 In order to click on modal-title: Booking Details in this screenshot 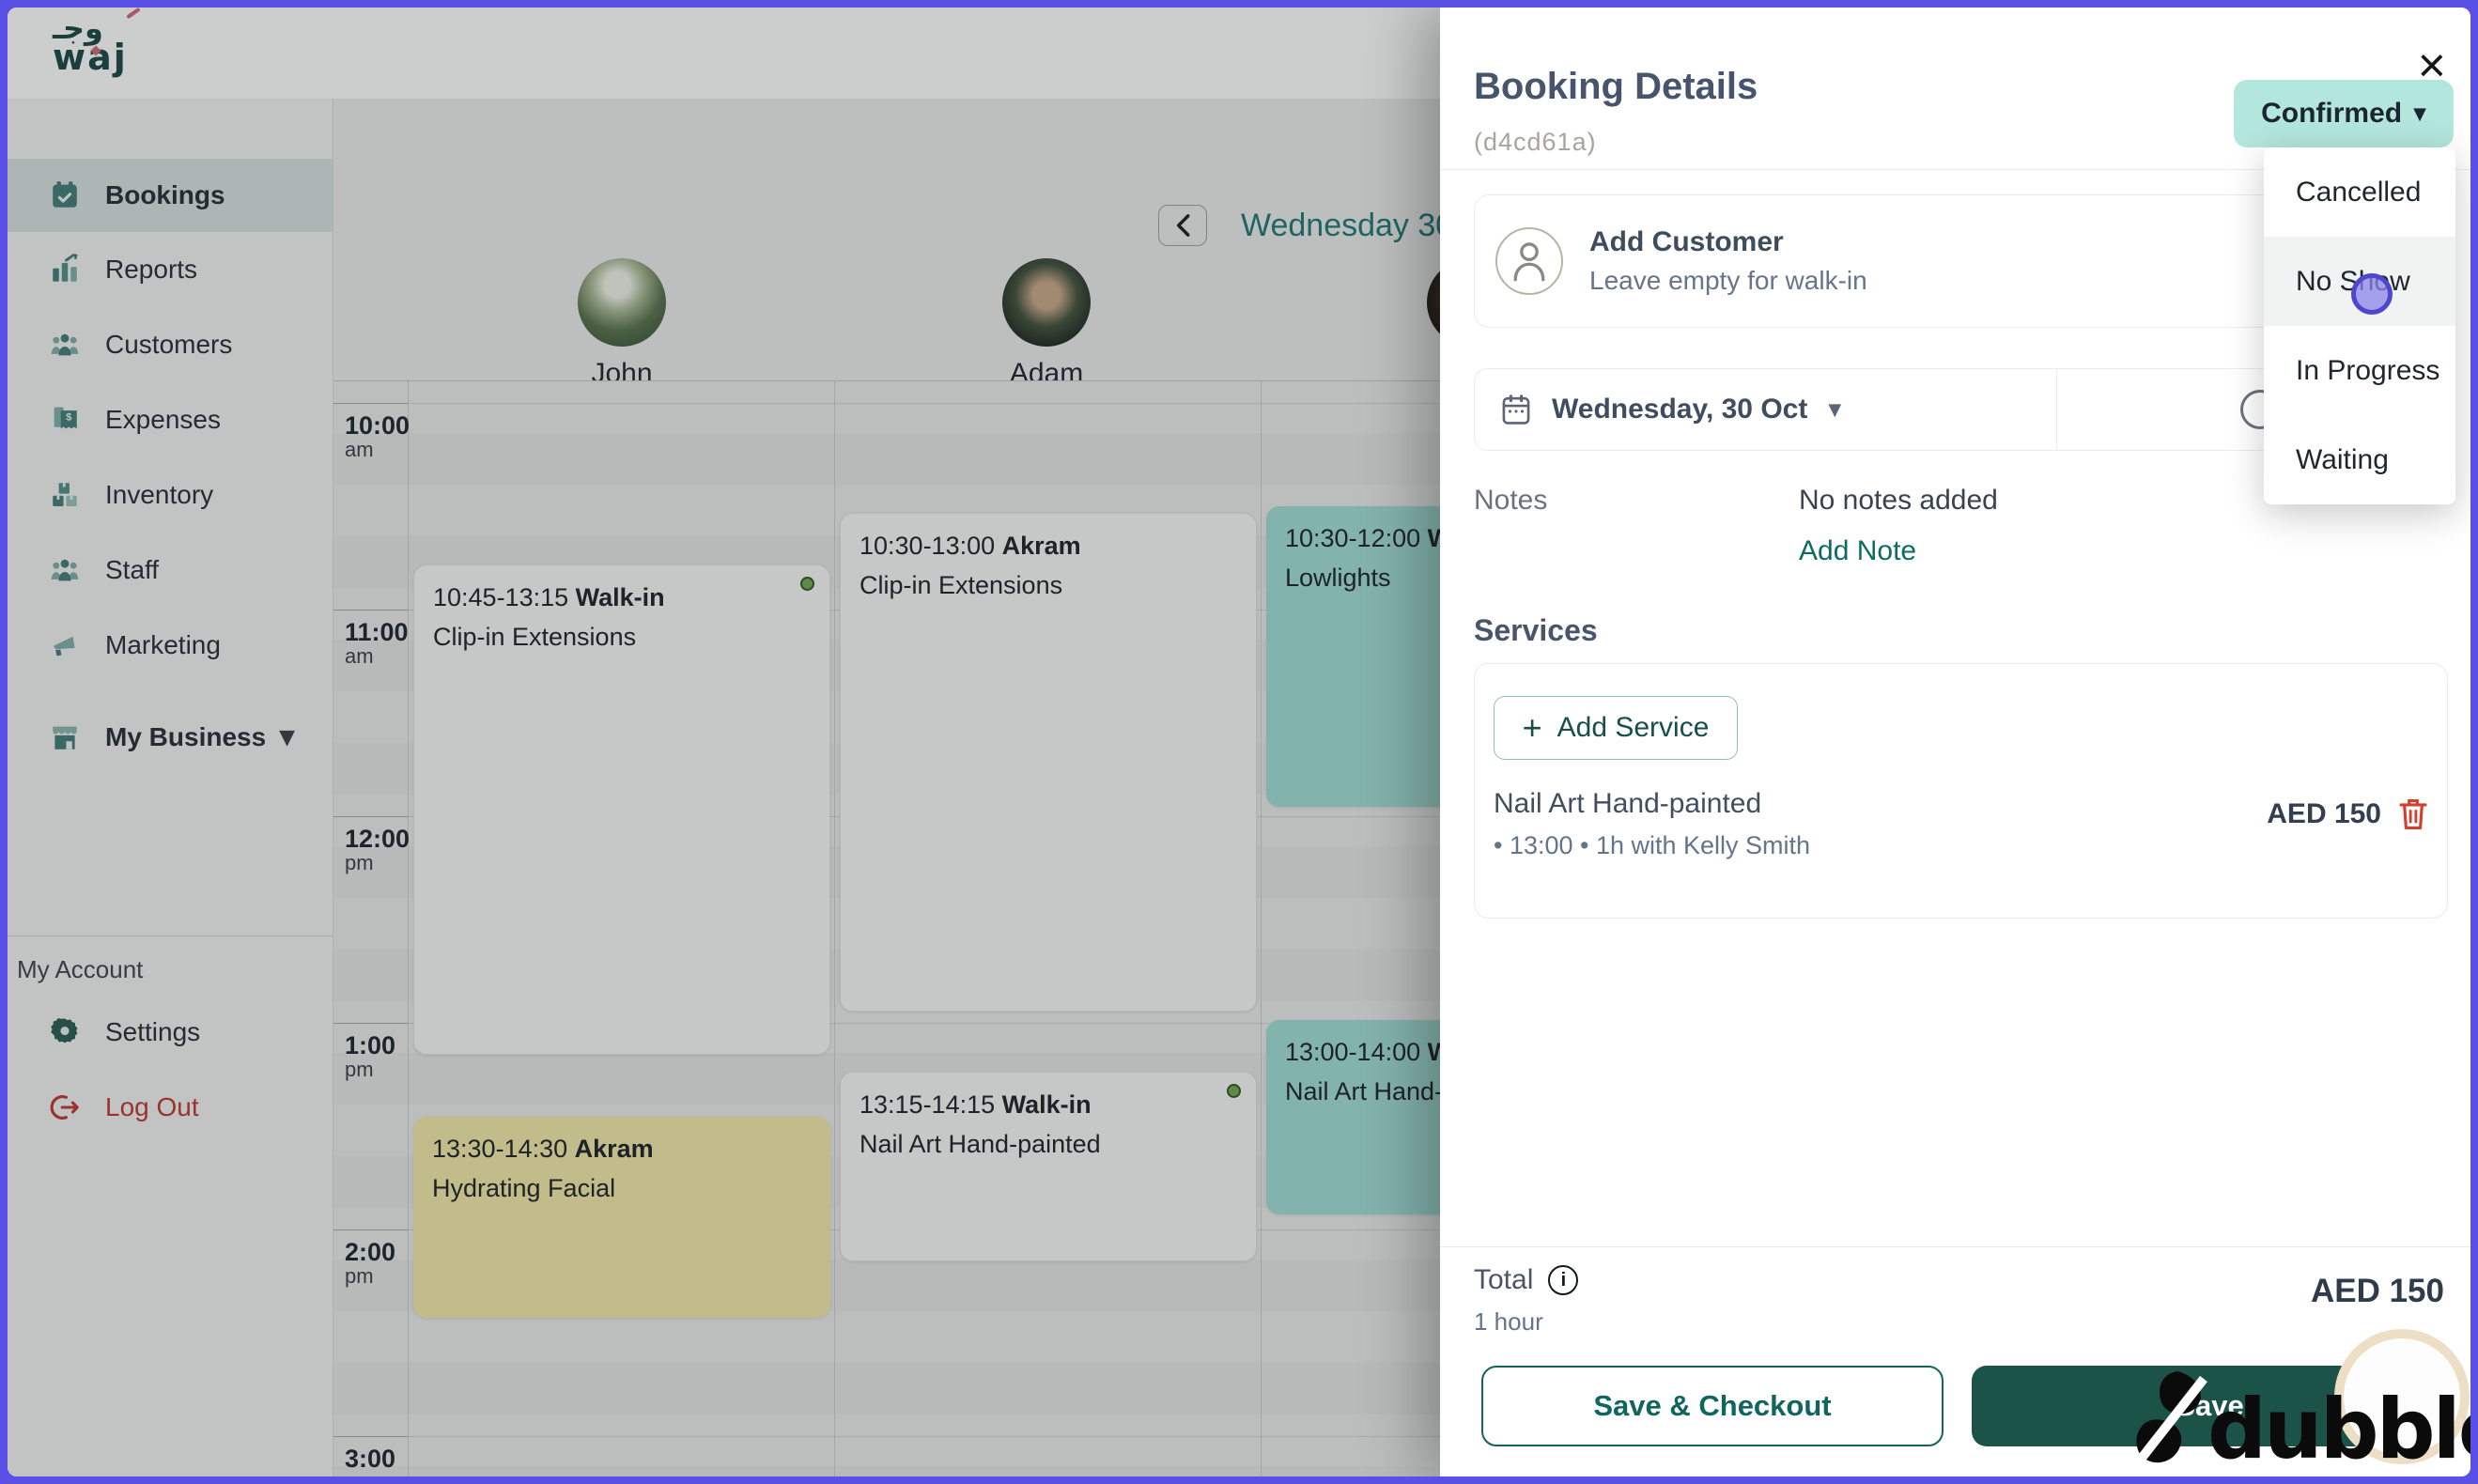, I will do `click(1616, 87)`.